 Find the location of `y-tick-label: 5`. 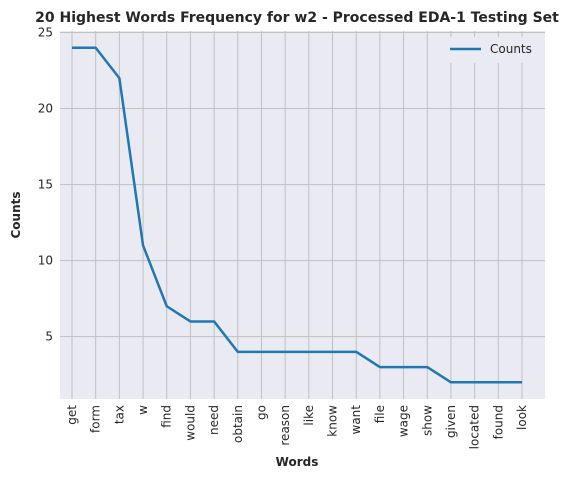

y-tick-label: 5 is located at coordinates (49, 337).